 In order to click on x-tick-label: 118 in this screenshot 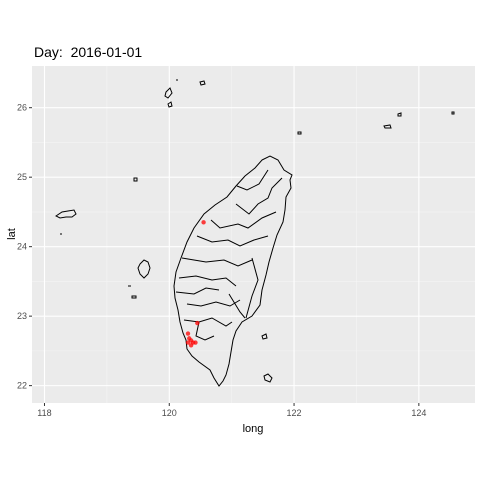, I will do `click(44, 413)`.